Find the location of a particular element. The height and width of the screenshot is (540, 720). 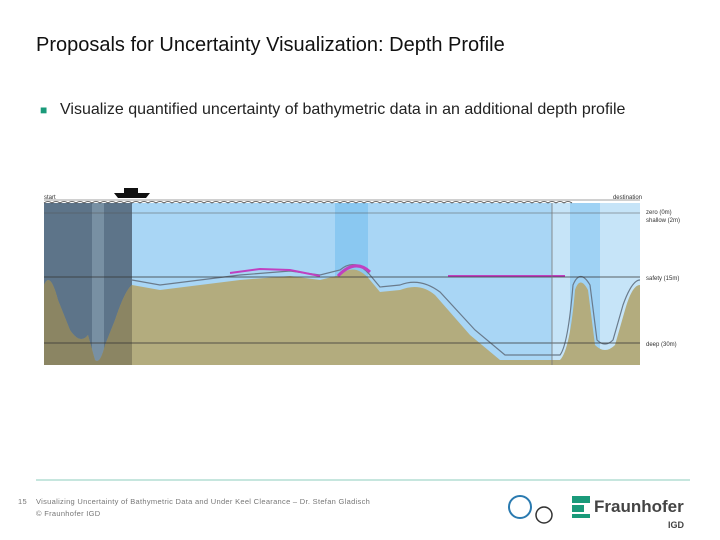

logo-text: Fraunhofer is located at coordinates (639, 506).